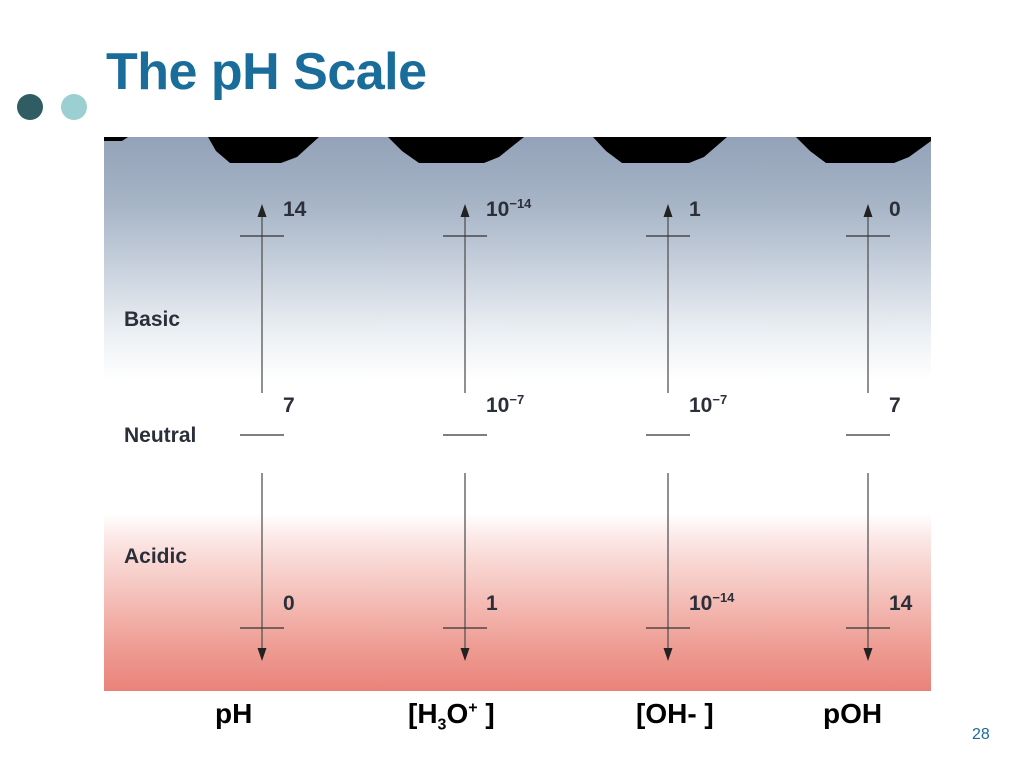 Image resolution: width=1024 pixels, height=768 pixels. What do you see at coordinates (156, 556) in the screenshot?
I see `region-label-acidic: Acidic` at bounding box center [156, 556].